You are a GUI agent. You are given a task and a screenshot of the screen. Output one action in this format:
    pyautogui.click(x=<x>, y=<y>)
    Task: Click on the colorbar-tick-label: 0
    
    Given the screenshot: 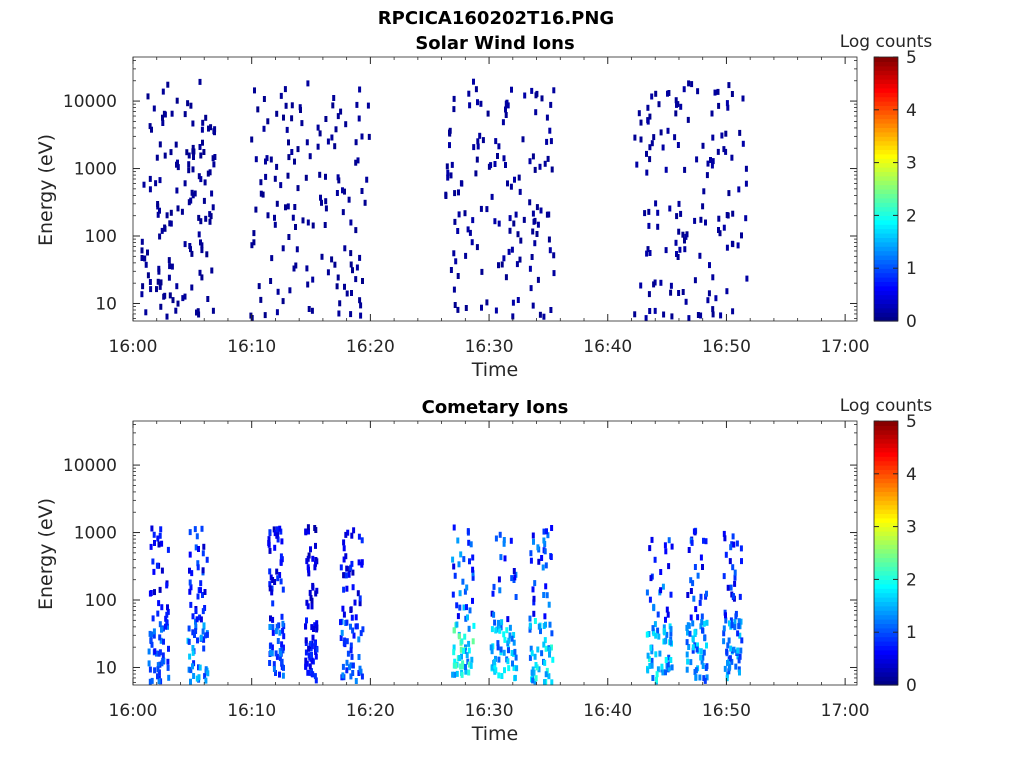 What is the action you would take?
    pyautogui.click(x=911, y=322)
    